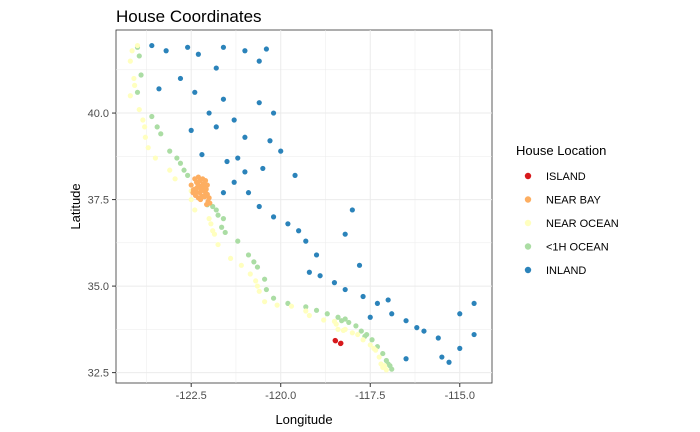 The height and width of the screenshot is (432, 700). Describe the element at coordinates (75, 206) in the screenshot. I see `y-axis-title: Latitude` at that location.